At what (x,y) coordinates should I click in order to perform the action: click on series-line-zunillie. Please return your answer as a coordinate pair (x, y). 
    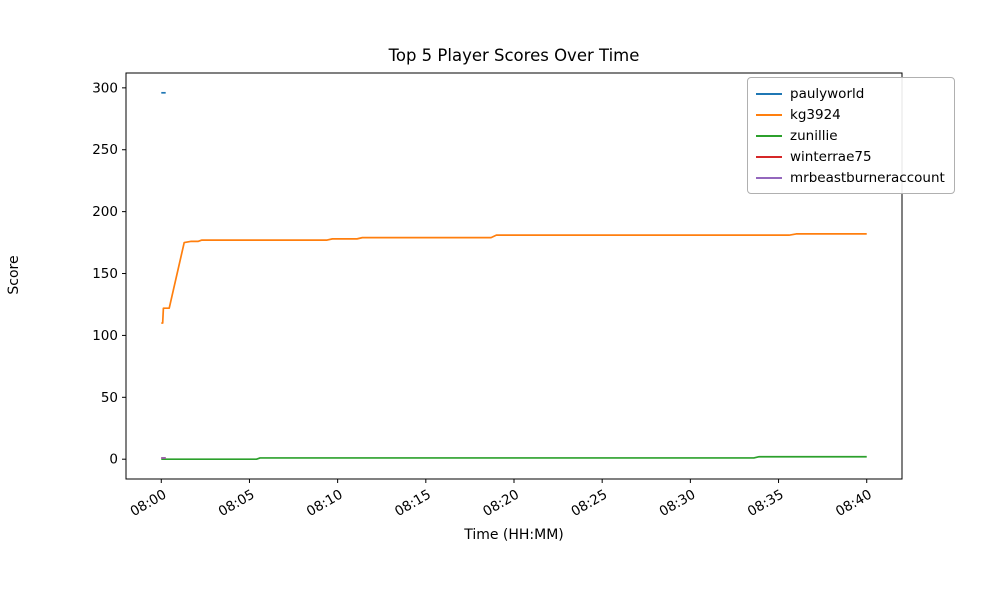
    Looking at the image, I should click on (514, 458).